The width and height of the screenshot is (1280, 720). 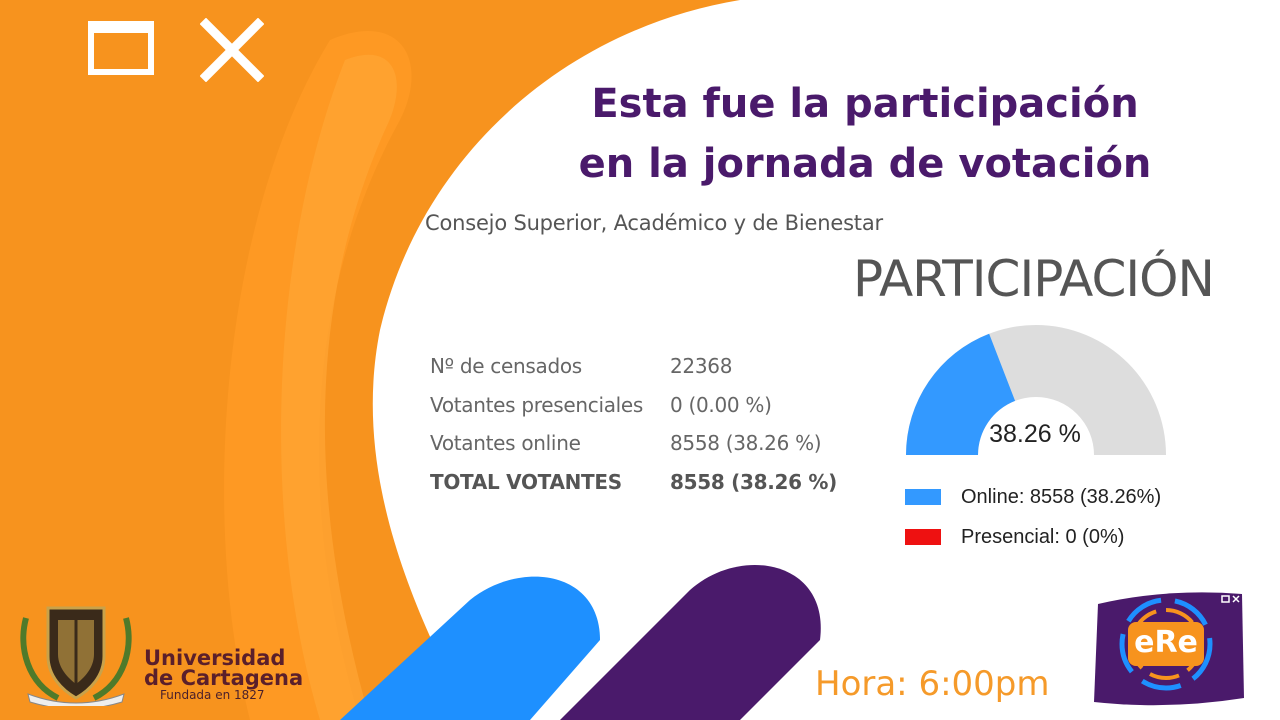 I want to click on university-name: Universidad de Cartagena, so click(x=224, y=668).